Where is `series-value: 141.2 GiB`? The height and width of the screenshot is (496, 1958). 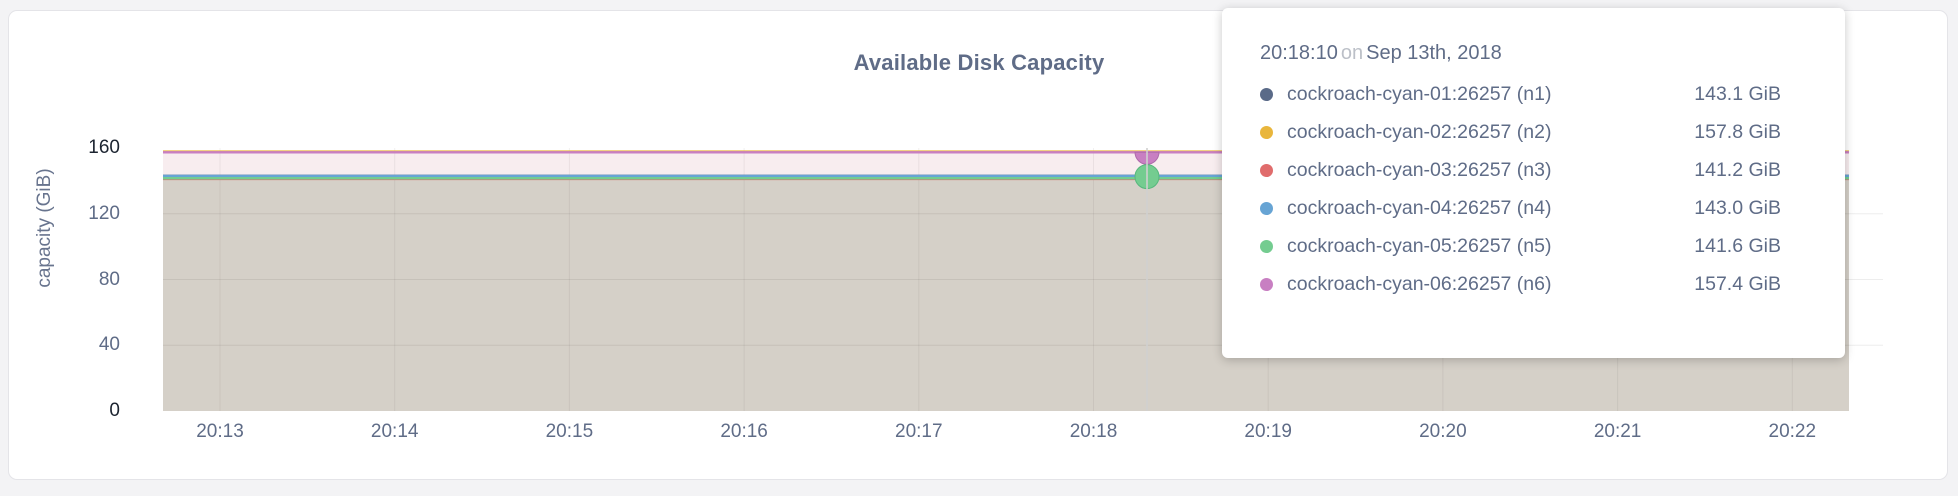 series-value: 141.2 GiB is located at coordinates (1737, 169).